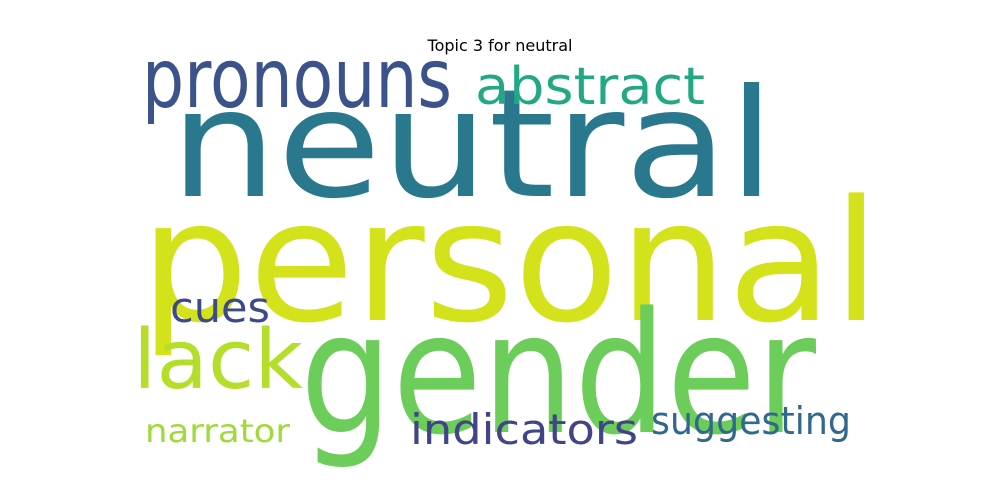 The height and width of the screenshot is (500, 1000). I want to click on word-pronouns: pronouns, so click(297, 79).